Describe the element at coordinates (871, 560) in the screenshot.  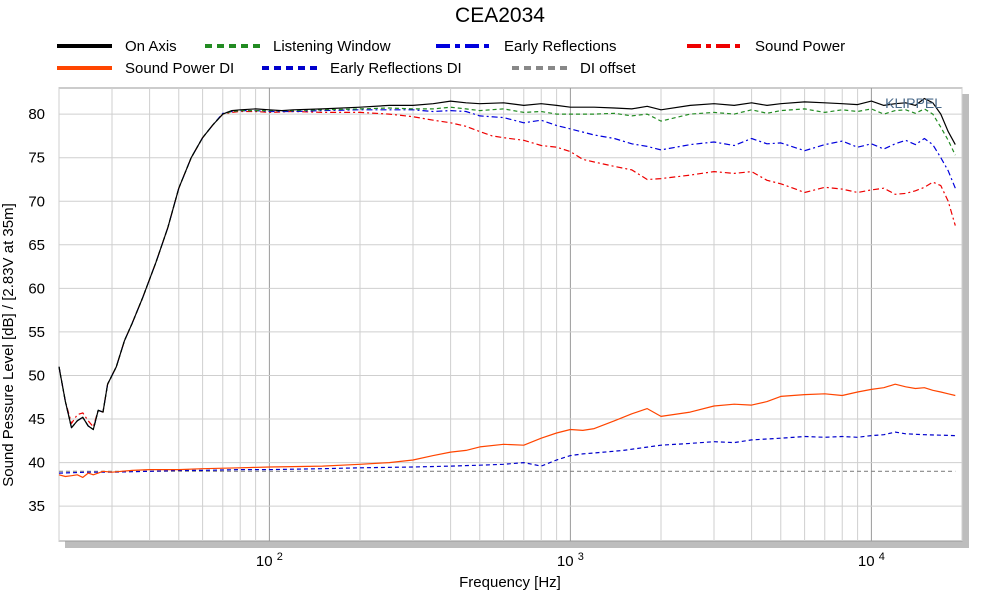
I see `x-tick-label: 10 4` at that location.